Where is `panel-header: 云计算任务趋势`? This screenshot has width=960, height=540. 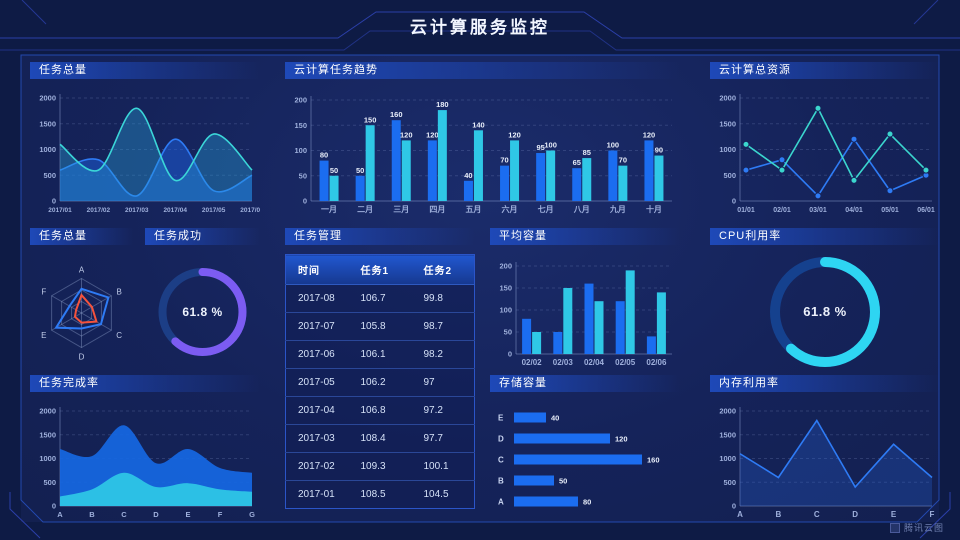
panel-header: 云计算任务趋势 is located at coordinates (482, 70).